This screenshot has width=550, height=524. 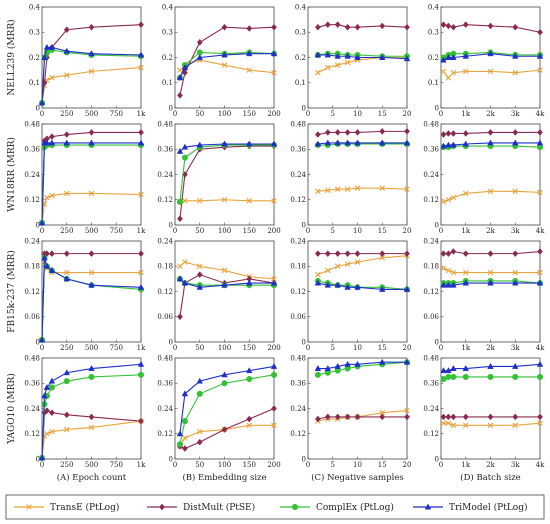 What do you see at coordinates (300, 83) in the screenshot?
I see `ytick-label: 0.1` at bounding box center [300, 83].